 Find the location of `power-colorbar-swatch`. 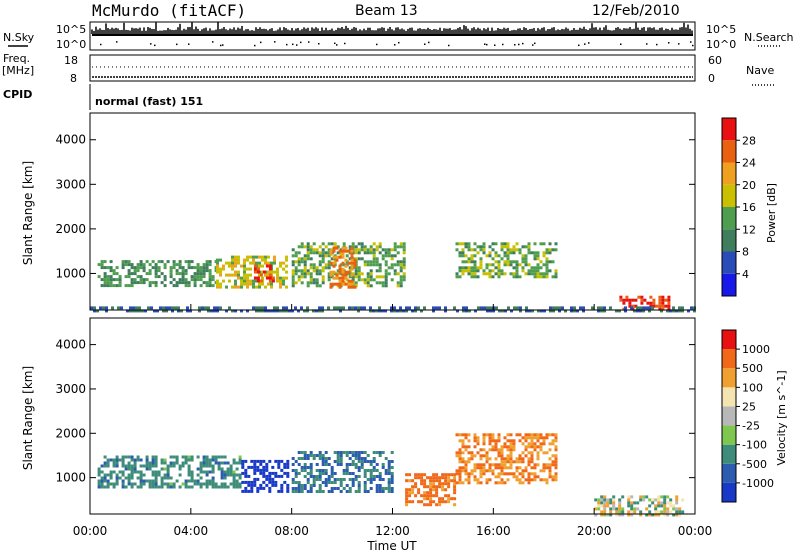

power-colorbar-swatch is located at coordinates (729, 195).